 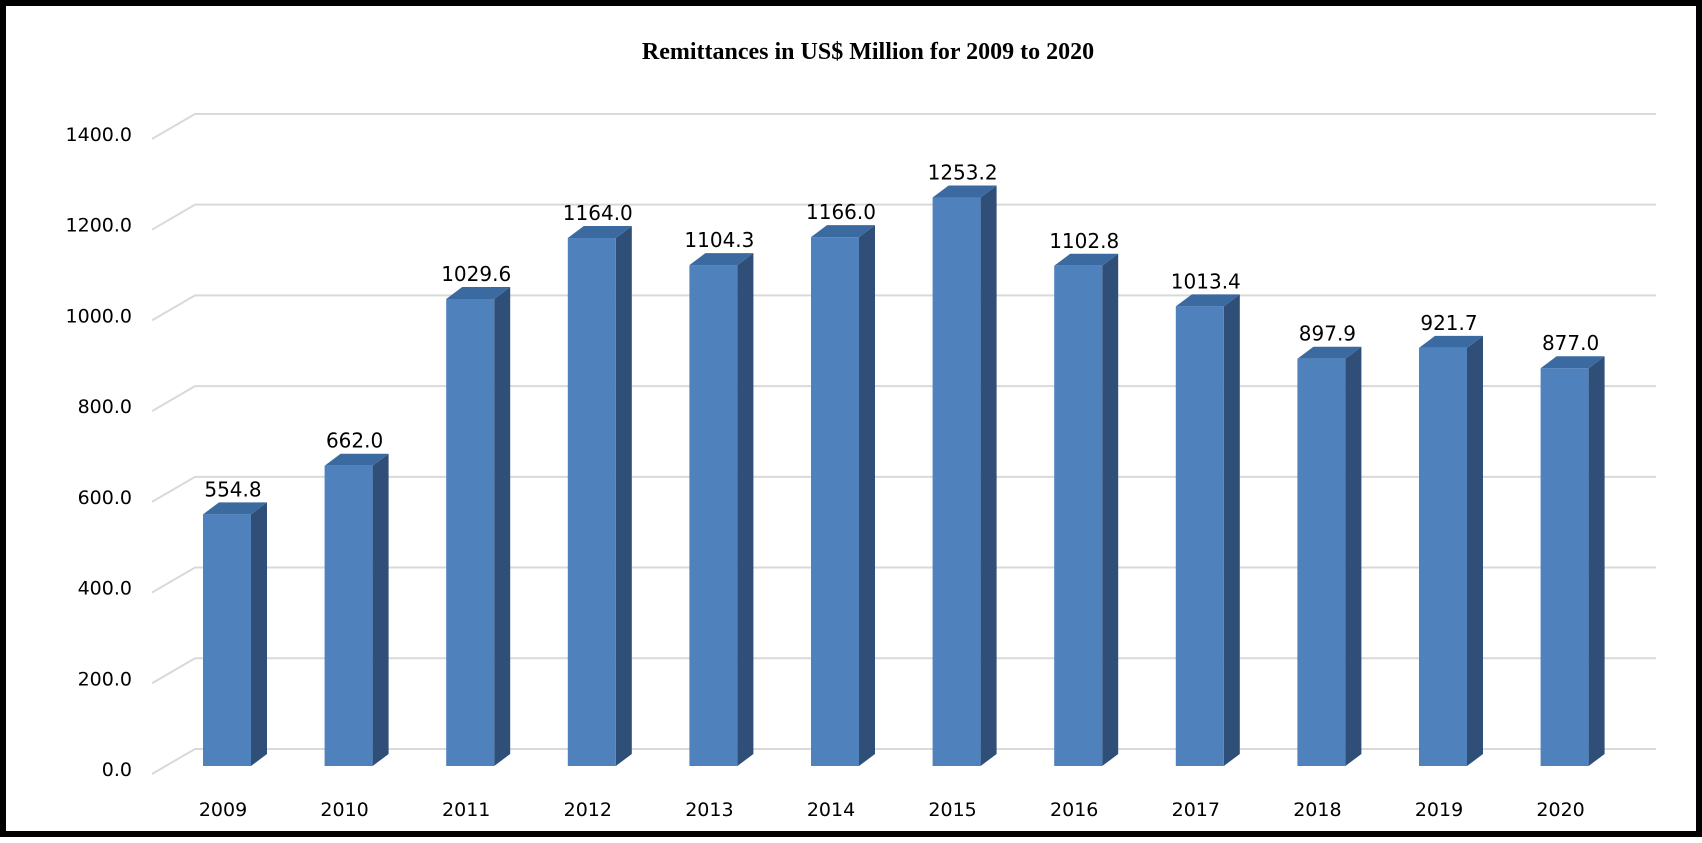 I want to click on bar-2018, so click(x=1329, y=556).